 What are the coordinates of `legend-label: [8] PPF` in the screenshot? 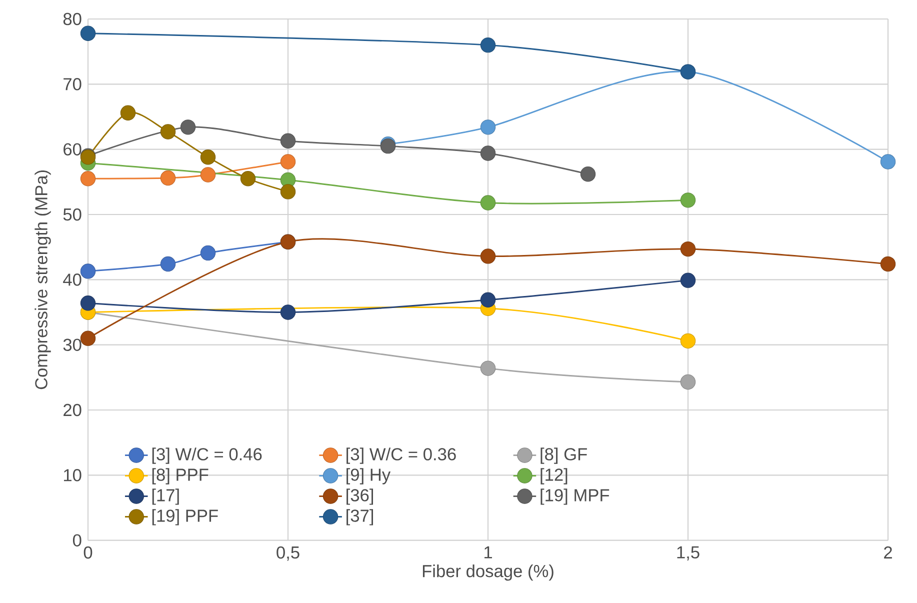 It's located at (180, 476).